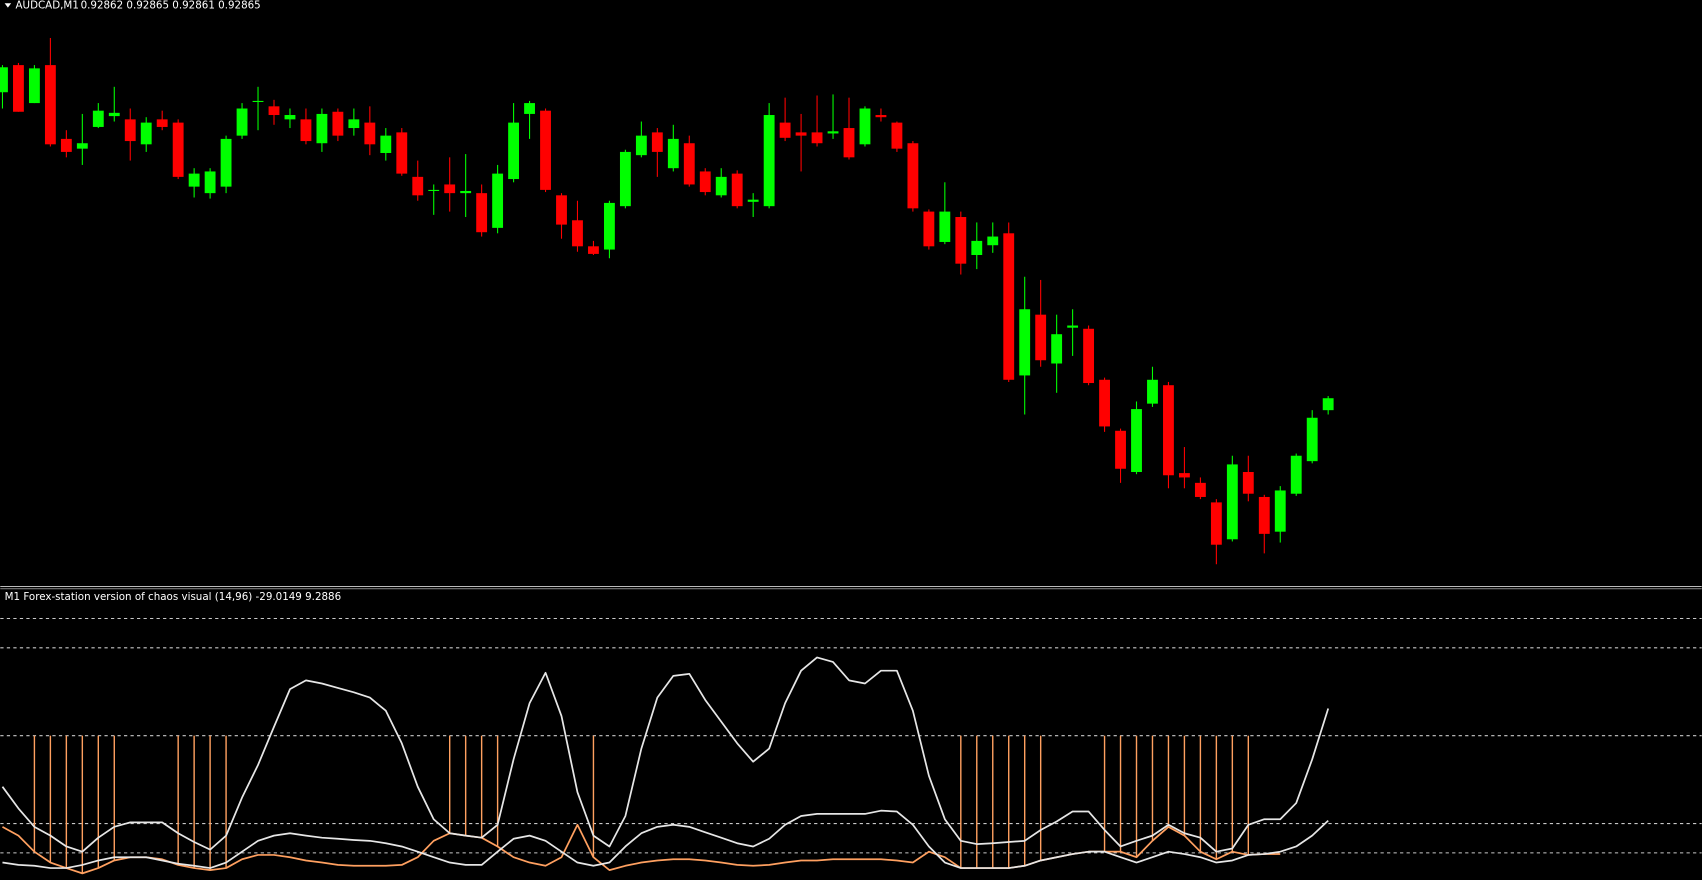  Describe the element at coordinates (665, 839) in the screenshot. I see `indicator-line` at that location.